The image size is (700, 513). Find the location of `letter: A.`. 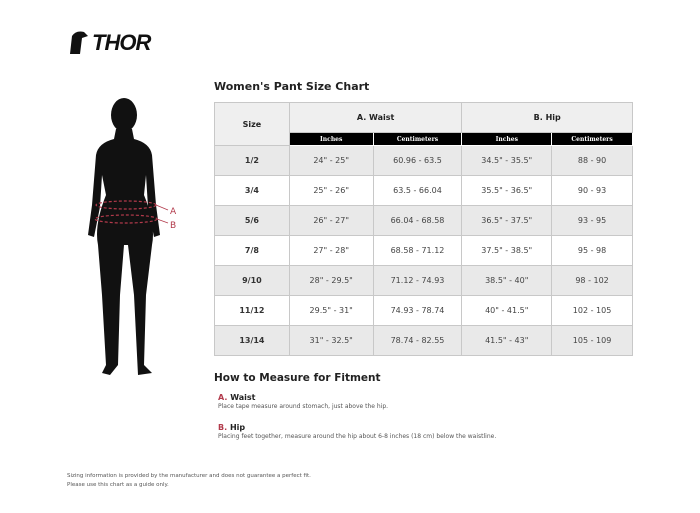

letter: A. is located at coordinates (223, 397).